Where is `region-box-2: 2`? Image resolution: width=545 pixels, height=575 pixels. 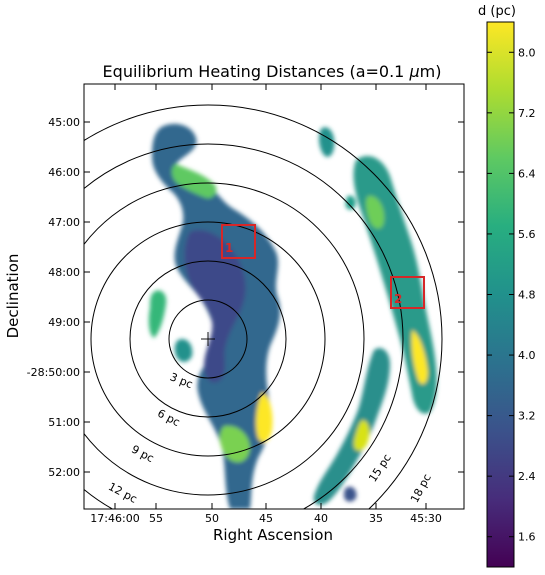
region-box-2: 2 is located at coordinates (407, 292).